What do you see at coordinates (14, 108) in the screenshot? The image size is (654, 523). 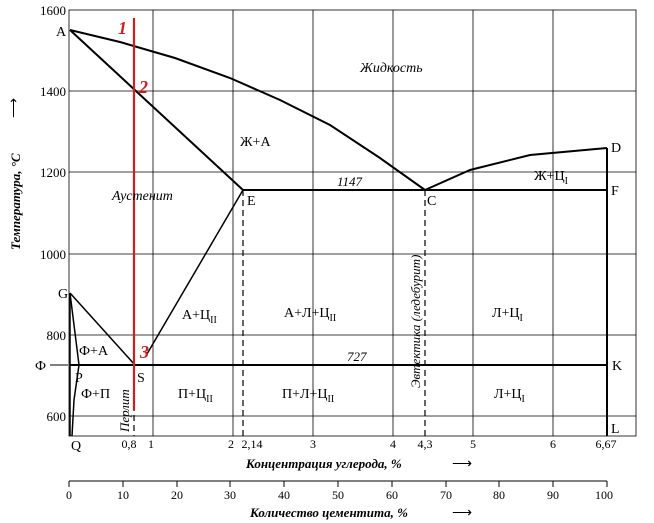 I see `y-axis-arrow: ⟶` at bounding box center [14, 108].